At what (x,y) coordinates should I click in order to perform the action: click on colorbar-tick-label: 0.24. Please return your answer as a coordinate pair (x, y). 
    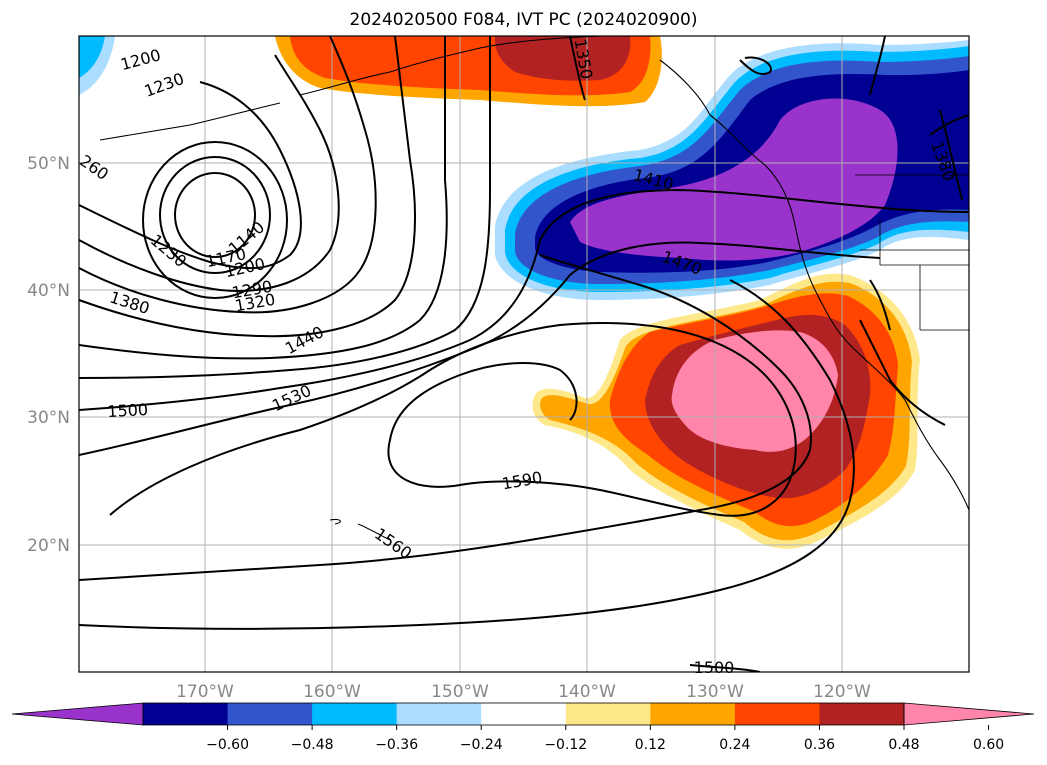
    Looking at the image, I should click on (734, 745).